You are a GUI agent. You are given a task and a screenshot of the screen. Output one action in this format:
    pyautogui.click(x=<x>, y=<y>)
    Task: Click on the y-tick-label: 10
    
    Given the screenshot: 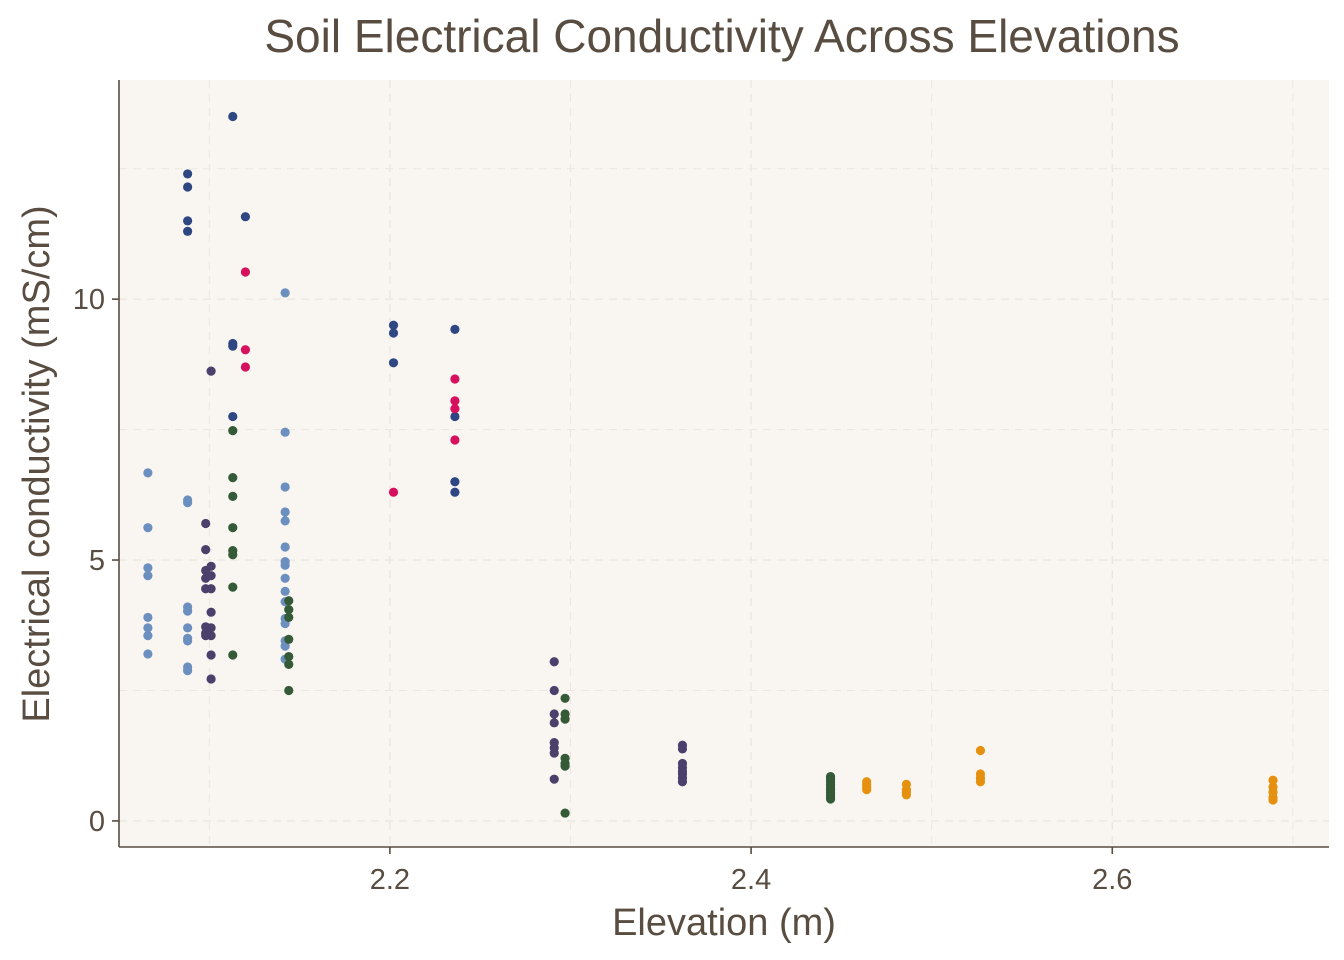 What is the action you would take?
    pyautogui.click(x=89, y=300)
    